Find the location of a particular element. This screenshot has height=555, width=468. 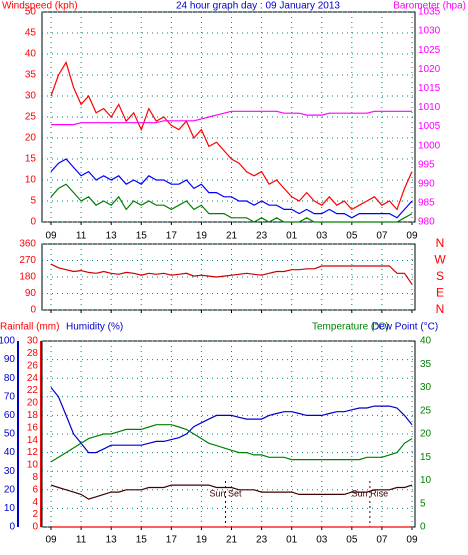

y2-tick-label: 1035 is located at coordinates (429, 12).